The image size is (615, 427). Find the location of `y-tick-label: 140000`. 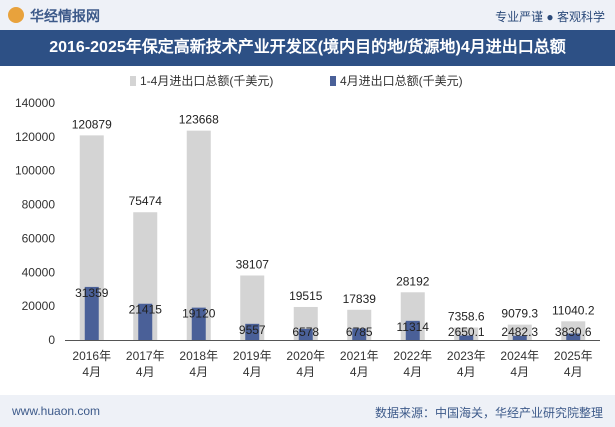

y-tick-label: 140000 is located at coordinates (35, 103).